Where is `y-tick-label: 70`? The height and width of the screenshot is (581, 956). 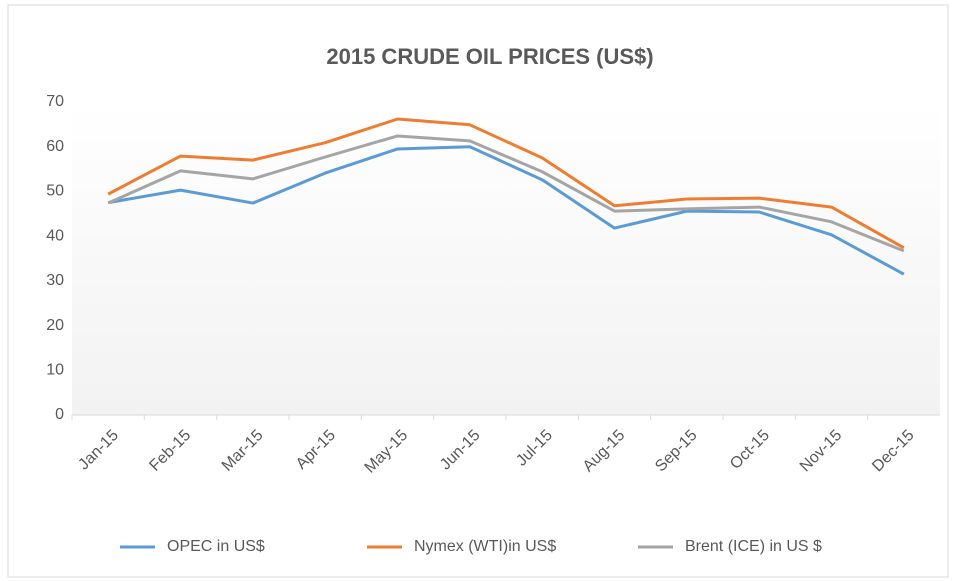 y-tick-label: 70 is located at coordinates (55, 101).